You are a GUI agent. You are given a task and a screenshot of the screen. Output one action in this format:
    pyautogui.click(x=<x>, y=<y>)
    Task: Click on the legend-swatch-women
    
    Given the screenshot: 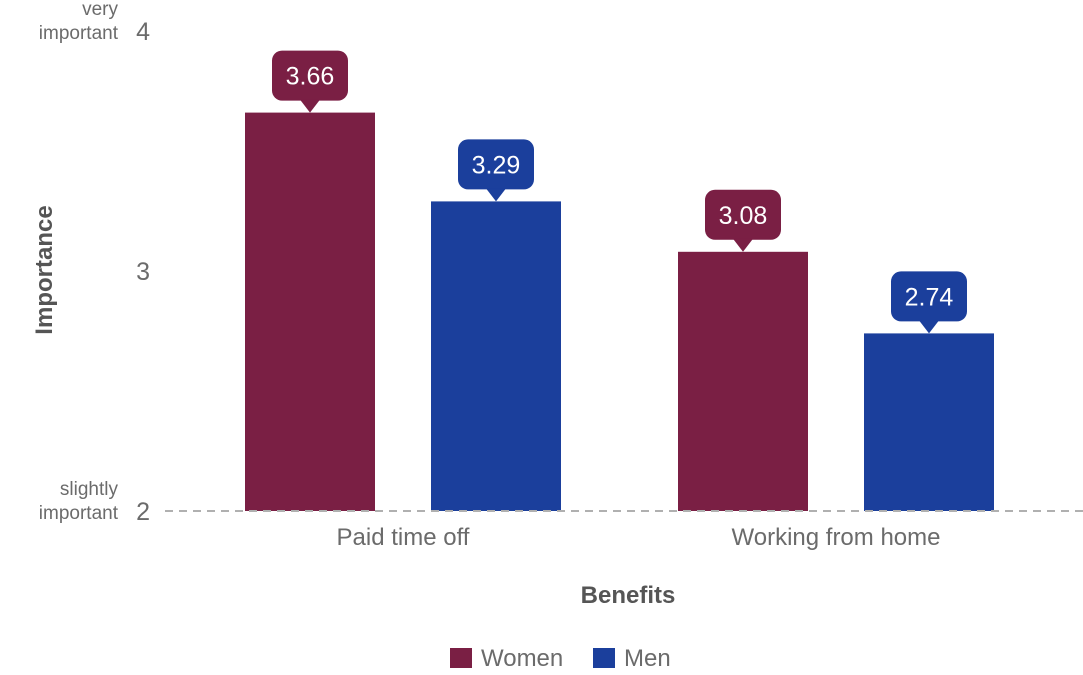 What is the action you would take?
    pyautogui.click(x=461, y=658)
    